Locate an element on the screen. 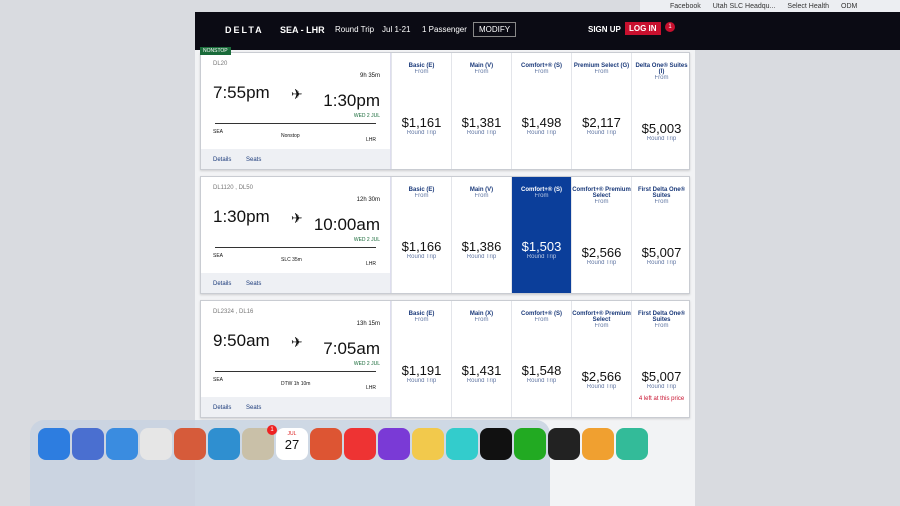  log-in: LOG IN is located at coordinates (643, 28).